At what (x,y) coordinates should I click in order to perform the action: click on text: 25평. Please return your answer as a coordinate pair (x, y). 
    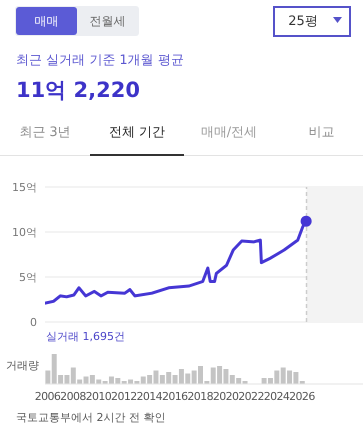
    Looking at the image, I should click on (303, 22).